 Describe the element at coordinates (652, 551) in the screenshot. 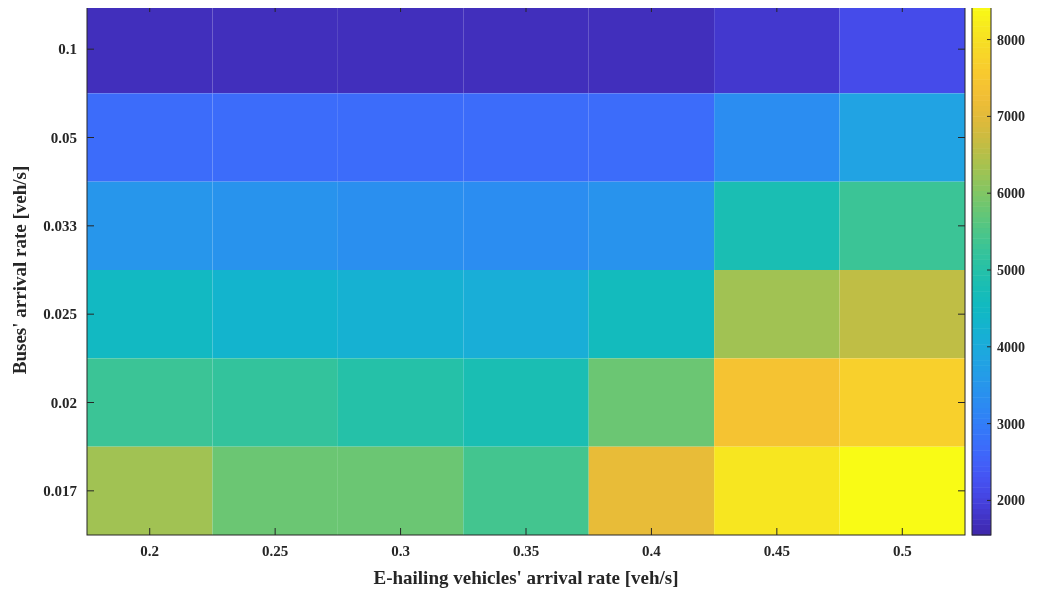

I see `x-tick-label: 0.4` at that location.